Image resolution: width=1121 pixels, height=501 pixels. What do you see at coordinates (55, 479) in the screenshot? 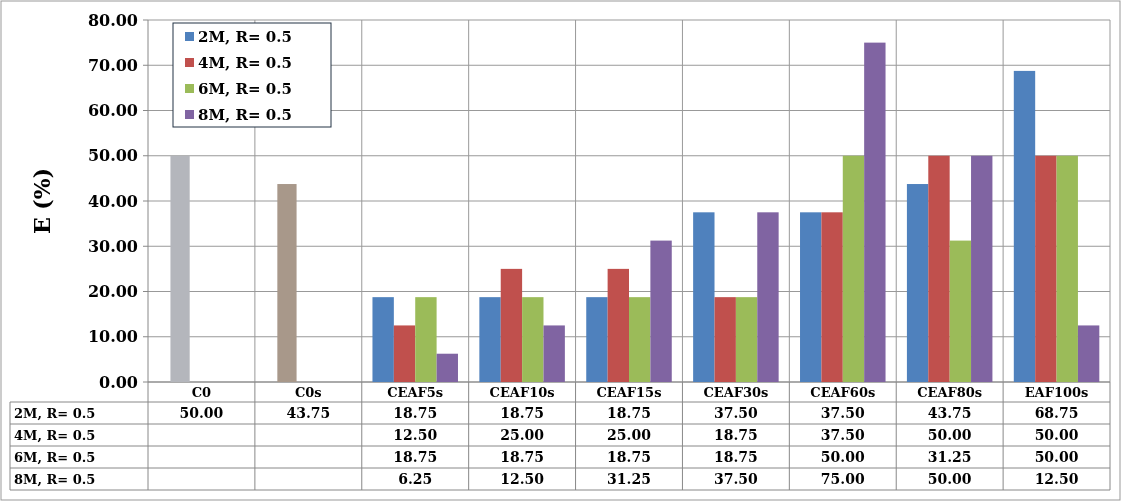
I see `text: 8M, R= 0.5` at bounding box center [55, 479].